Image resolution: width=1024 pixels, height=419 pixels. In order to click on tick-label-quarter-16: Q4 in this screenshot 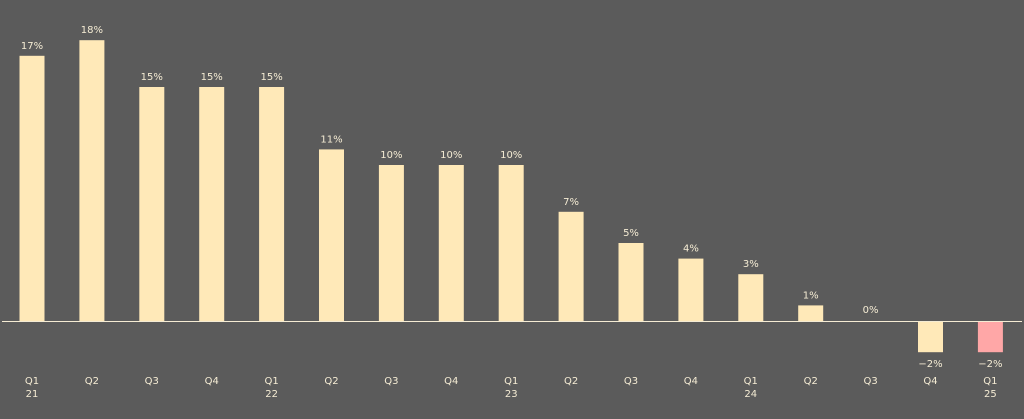, I will do `click(930, 381)`.